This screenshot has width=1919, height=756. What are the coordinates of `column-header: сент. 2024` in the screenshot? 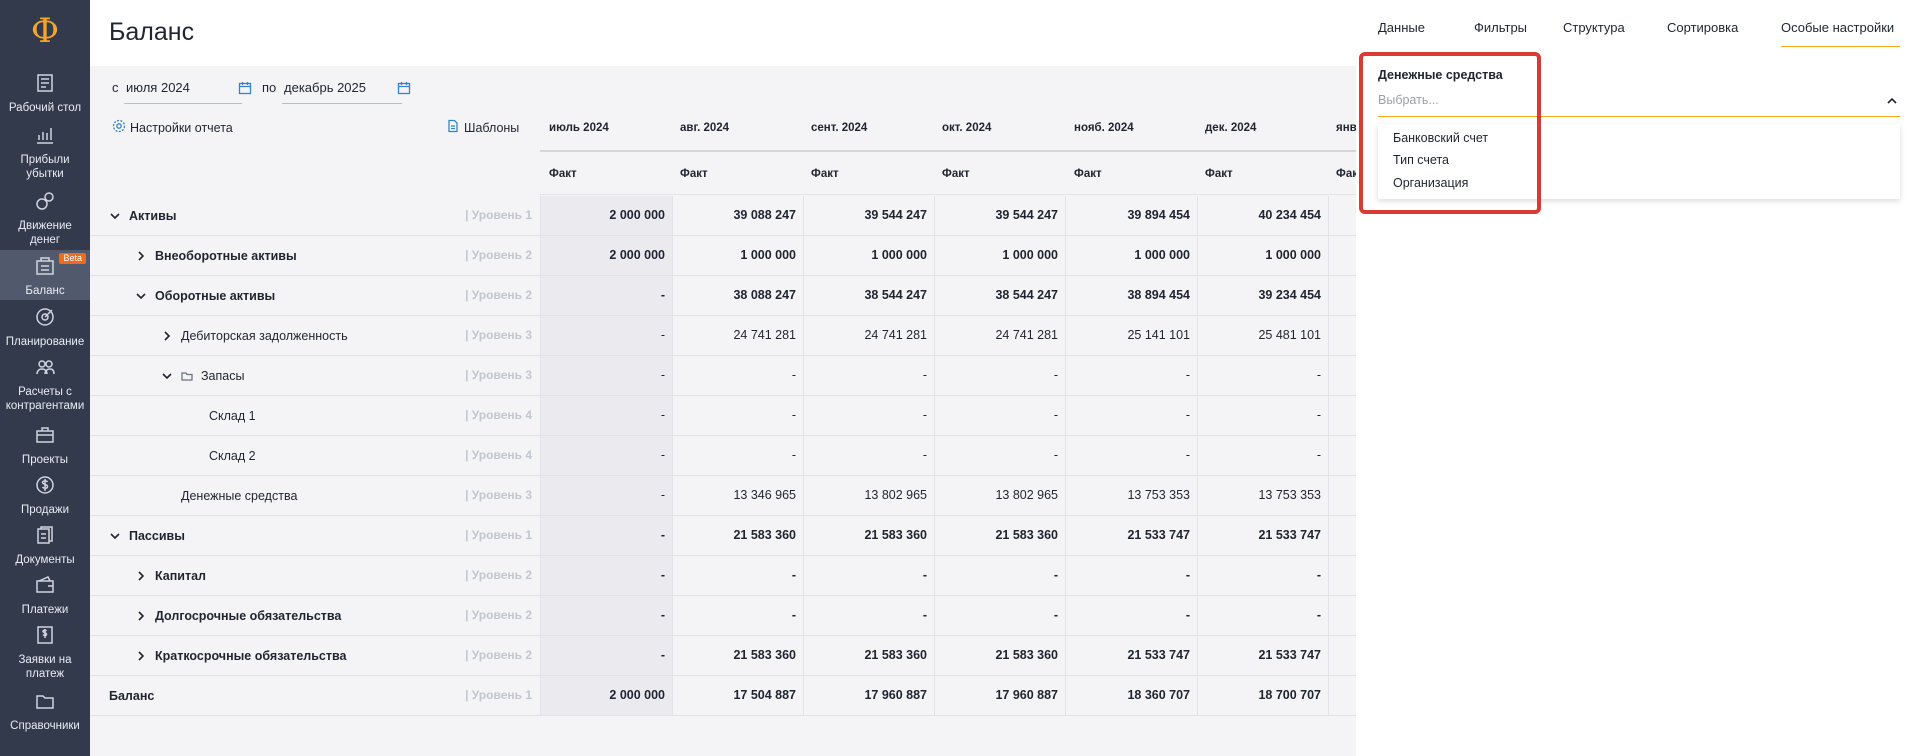 It's located at (839, 128).